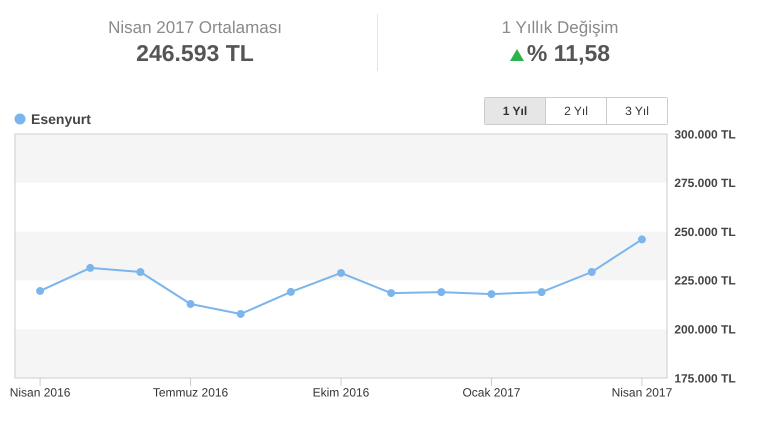 Image resolution: width=758 pixels, height=437 pixels. Describe the element at coordinates (636, 111) in the screenshot. I see `text: 3 Yıl` at that location.